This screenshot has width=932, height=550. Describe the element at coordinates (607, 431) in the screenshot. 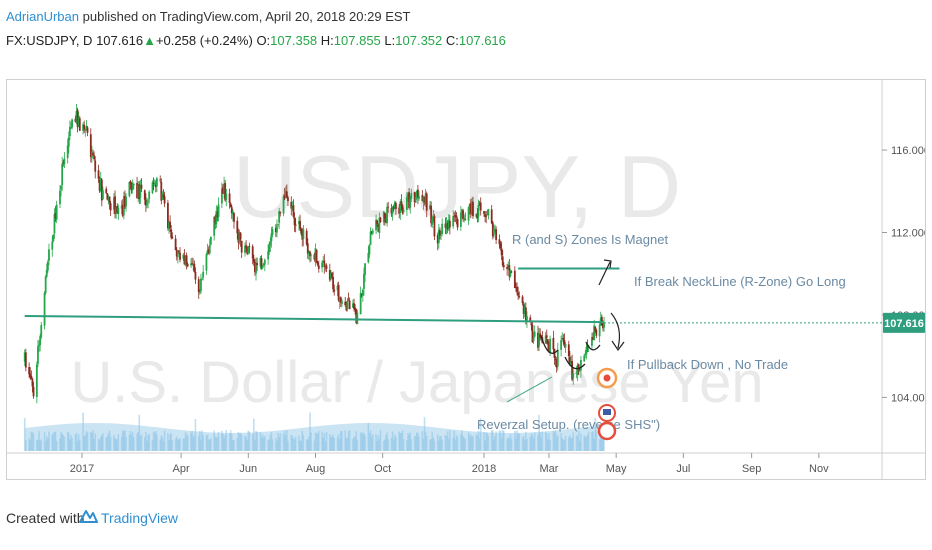

I see `event-flag-icon` at that location.